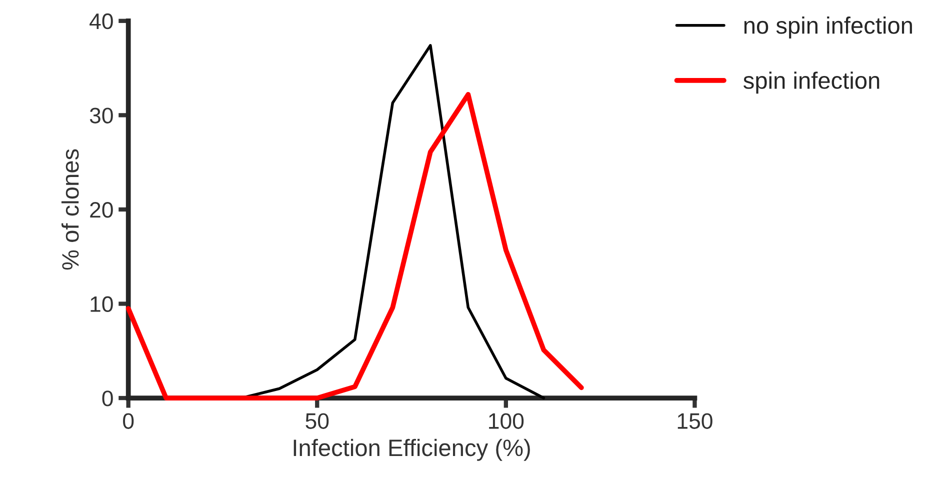  Describe the element at coordinates (812, 83) in the screenshot. I see `legend-label: spin infection` at that location.